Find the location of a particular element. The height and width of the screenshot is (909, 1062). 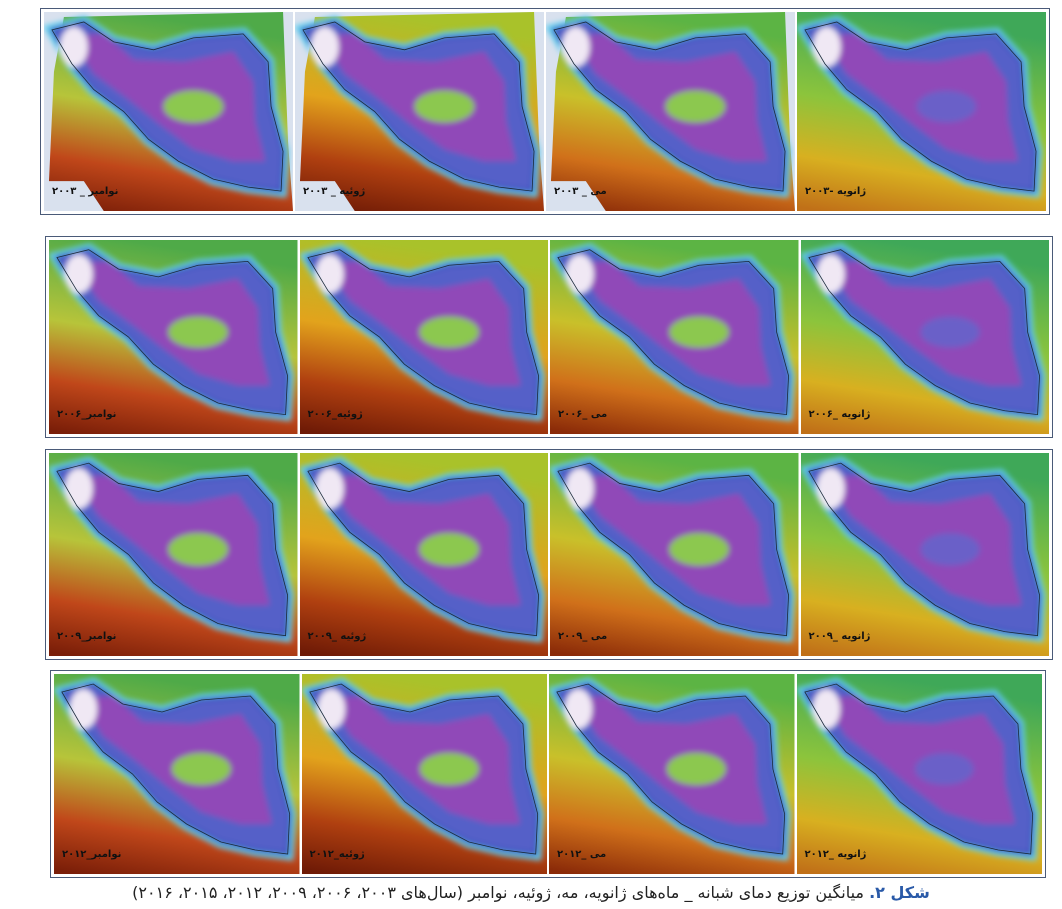

map-panel: نوامبر_۲۰۰۶ is located at coordinates (173, 337).